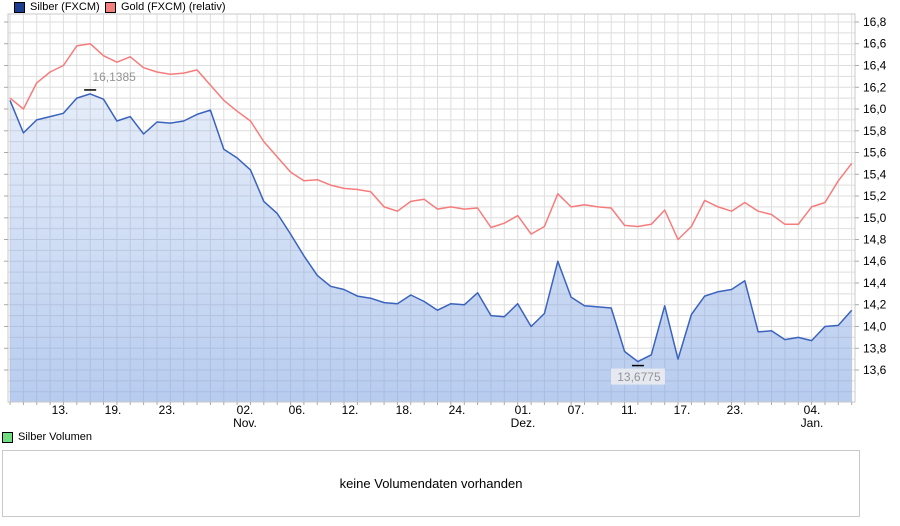 This screenshot has height=526, width=900. Describe the element at coordinates (7, 437) in the screenshot. I see `volume-series-swatch-icon` at that location.